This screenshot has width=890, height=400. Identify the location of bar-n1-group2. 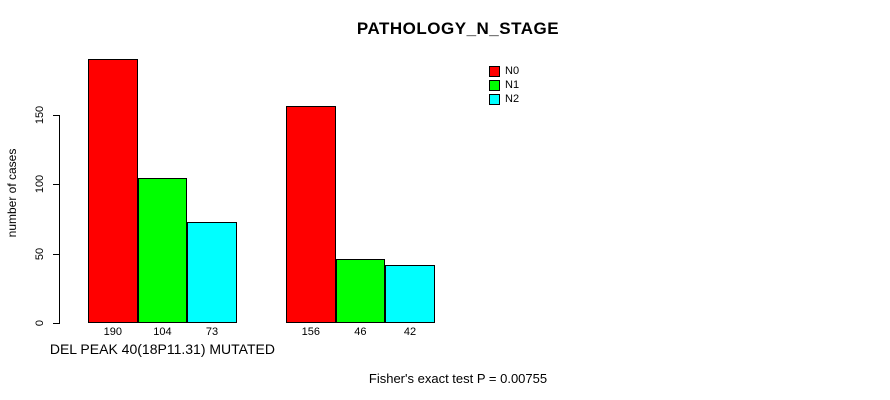
(360, 291).